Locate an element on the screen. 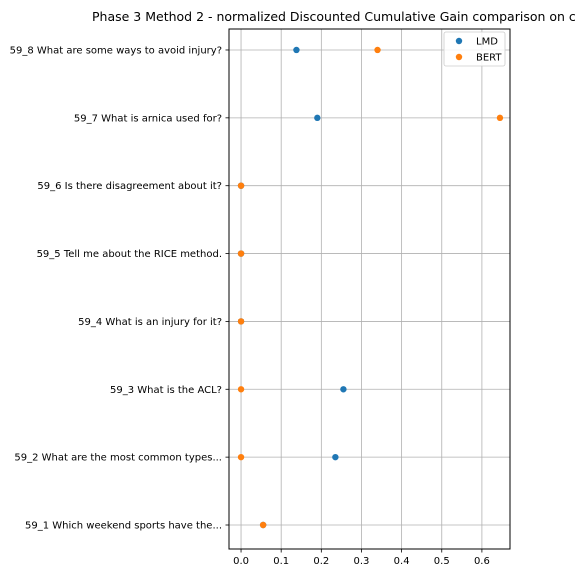 This screenshot has width=576, height=580. legend-marker-bert is located at coordinates (459, 57).